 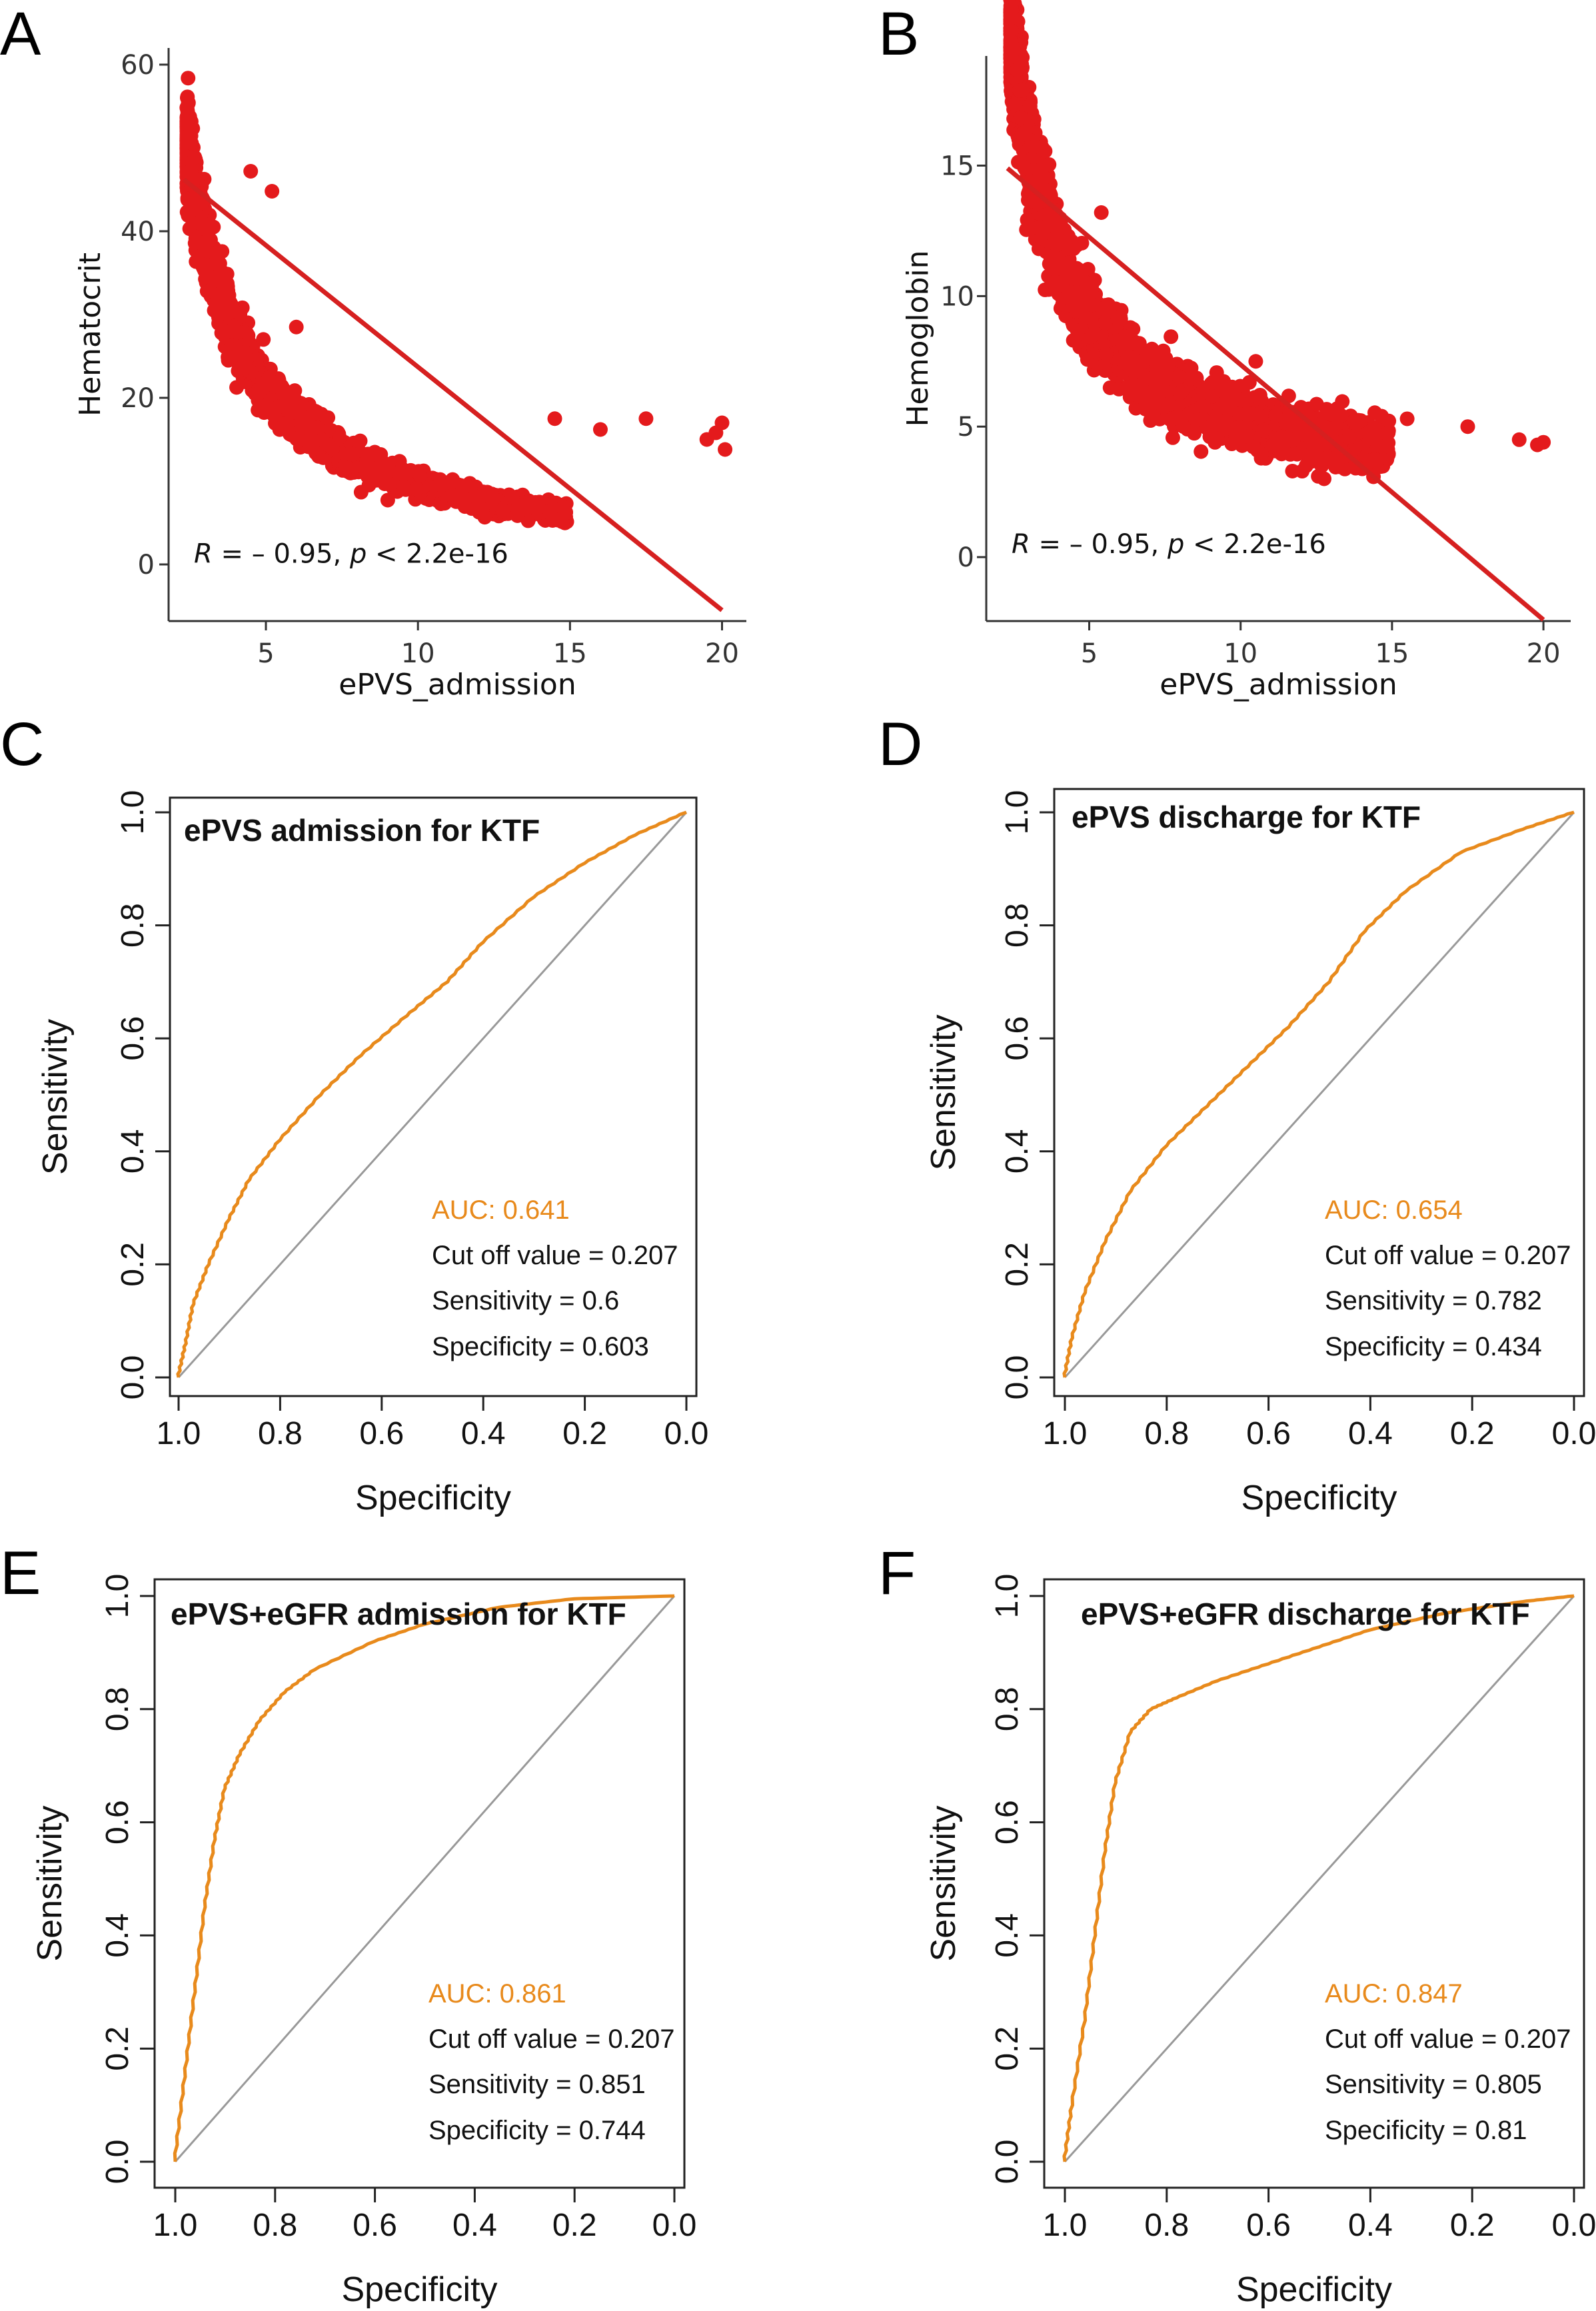 What do you see at coordinates (957, 166) in the screenshot?
I see `y-tick-label: 15` at bounding box center [957, 166].